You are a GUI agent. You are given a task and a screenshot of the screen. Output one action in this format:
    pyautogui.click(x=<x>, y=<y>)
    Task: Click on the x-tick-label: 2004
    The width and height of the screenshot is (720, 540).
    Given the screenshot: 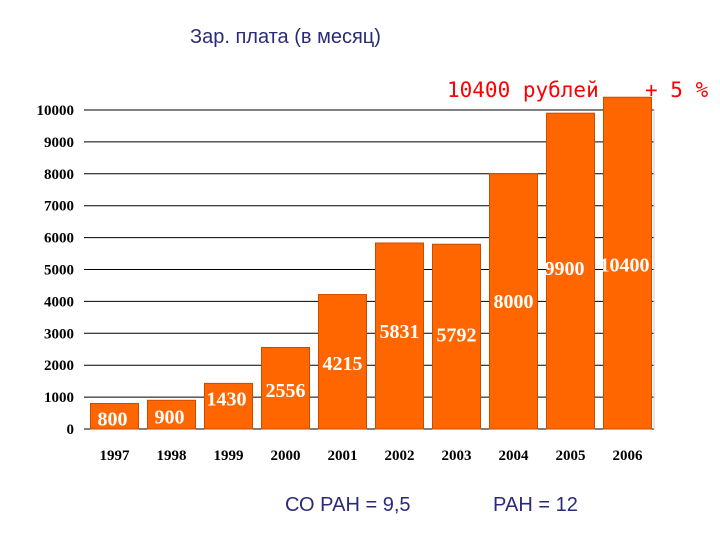 What is the action you would take?
    pyautogui.click(x=514, y=456)
    